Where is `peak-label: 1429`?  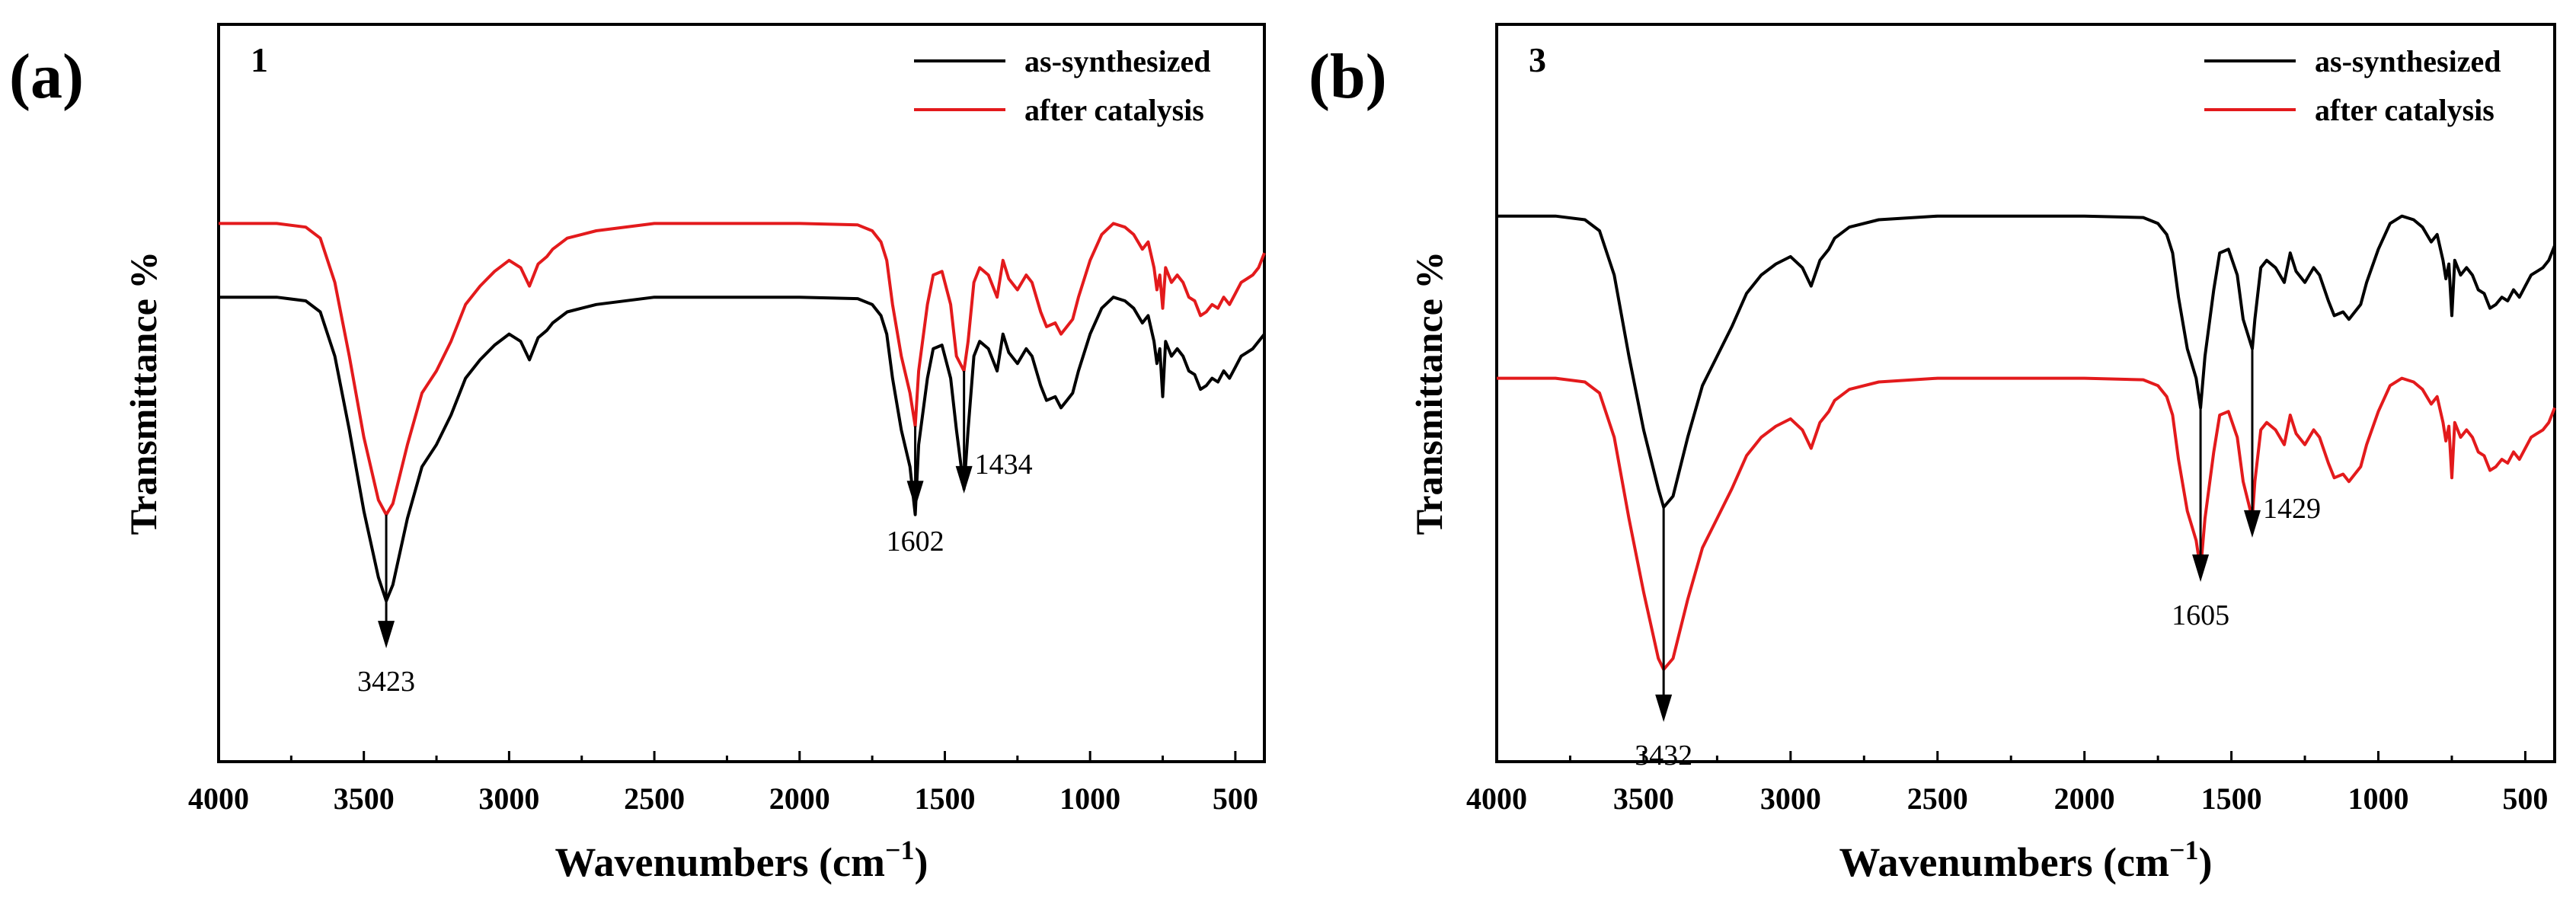
peak-label: 1429 is located at coordinates (2292, 509).